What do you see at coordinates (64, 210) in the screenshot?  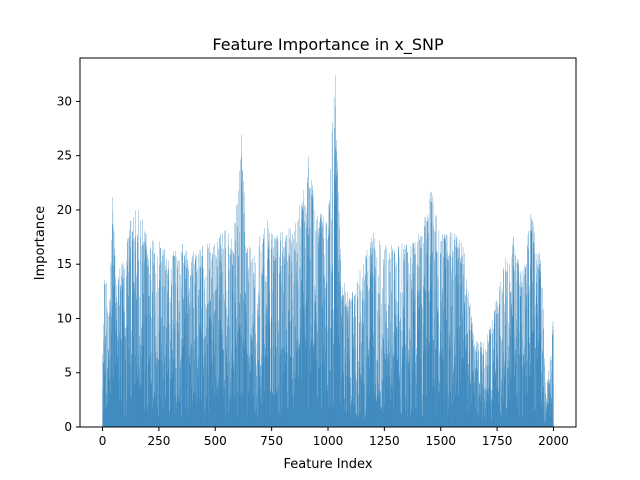 I see `y-tick-label: 20` at bounding box center [64, 210].